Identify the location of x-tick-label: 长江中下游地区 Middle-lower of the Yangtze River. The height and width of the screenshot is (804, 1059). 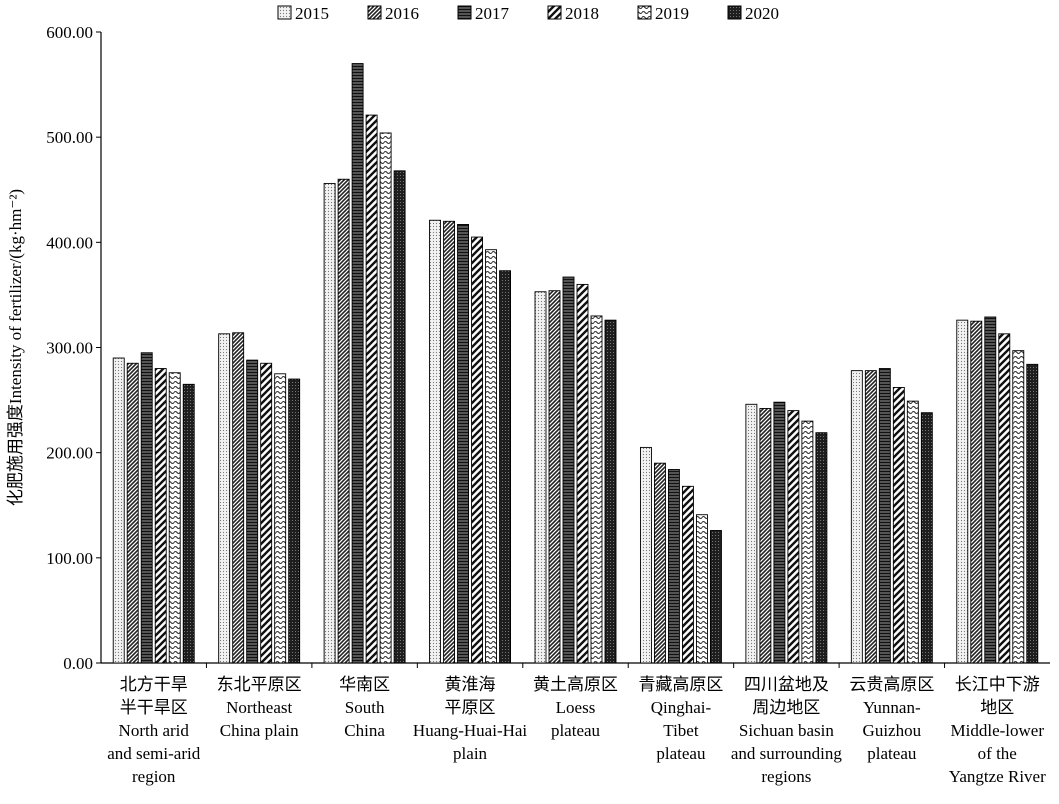
(997, 730).